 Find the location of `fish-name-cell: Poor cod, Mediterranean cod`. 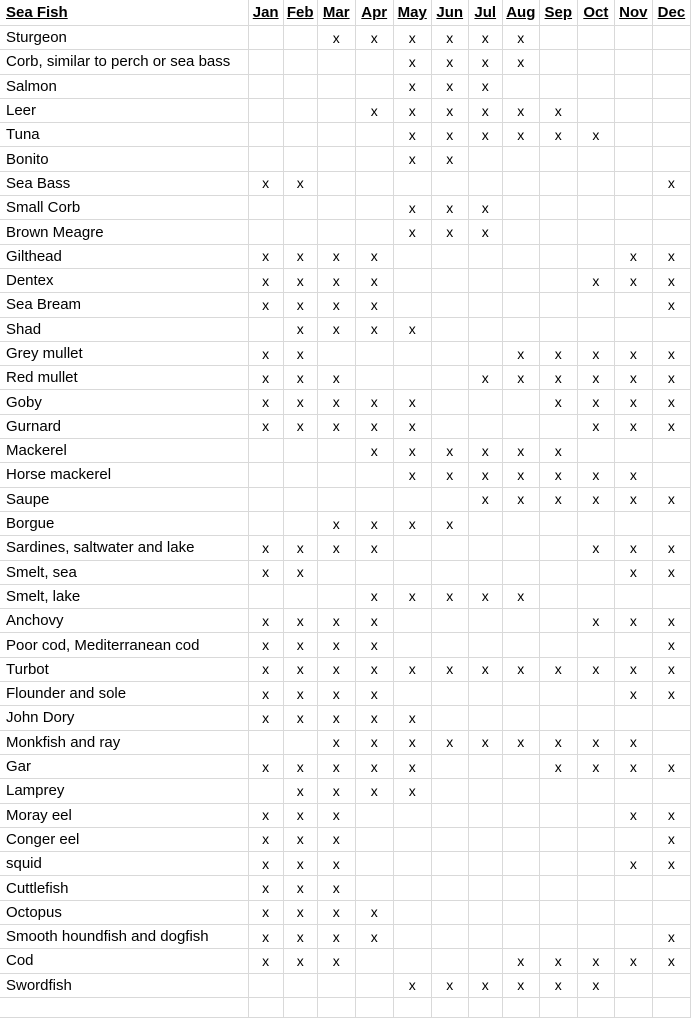

fish-name-cell: Poor cod, Mediterranean cod is located at coordinates (124, 645).